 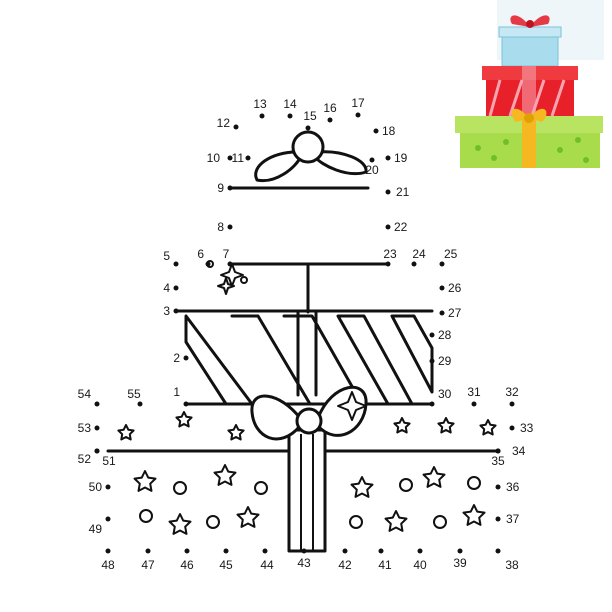 What do you see at coordinates (100, 487) in the screenshot?
I see `dot-point-50: 50` at bounding box center [100, 487].